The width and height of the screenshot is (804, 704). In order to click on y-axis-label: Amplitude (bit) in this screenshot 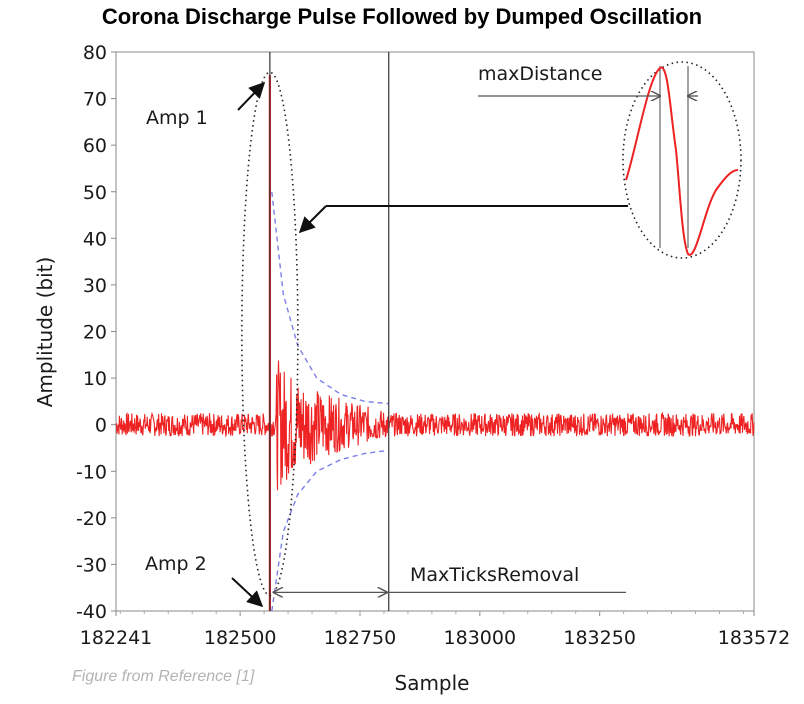, I will do `click(45, 332)`.